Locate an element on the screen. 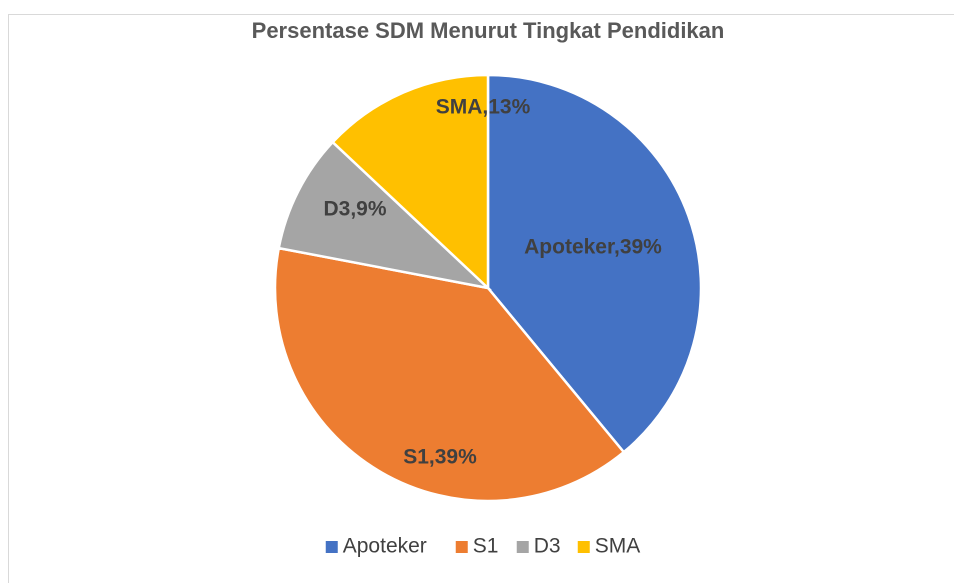  data-label: Apoteker,39% is located at coordinates (593, 247).